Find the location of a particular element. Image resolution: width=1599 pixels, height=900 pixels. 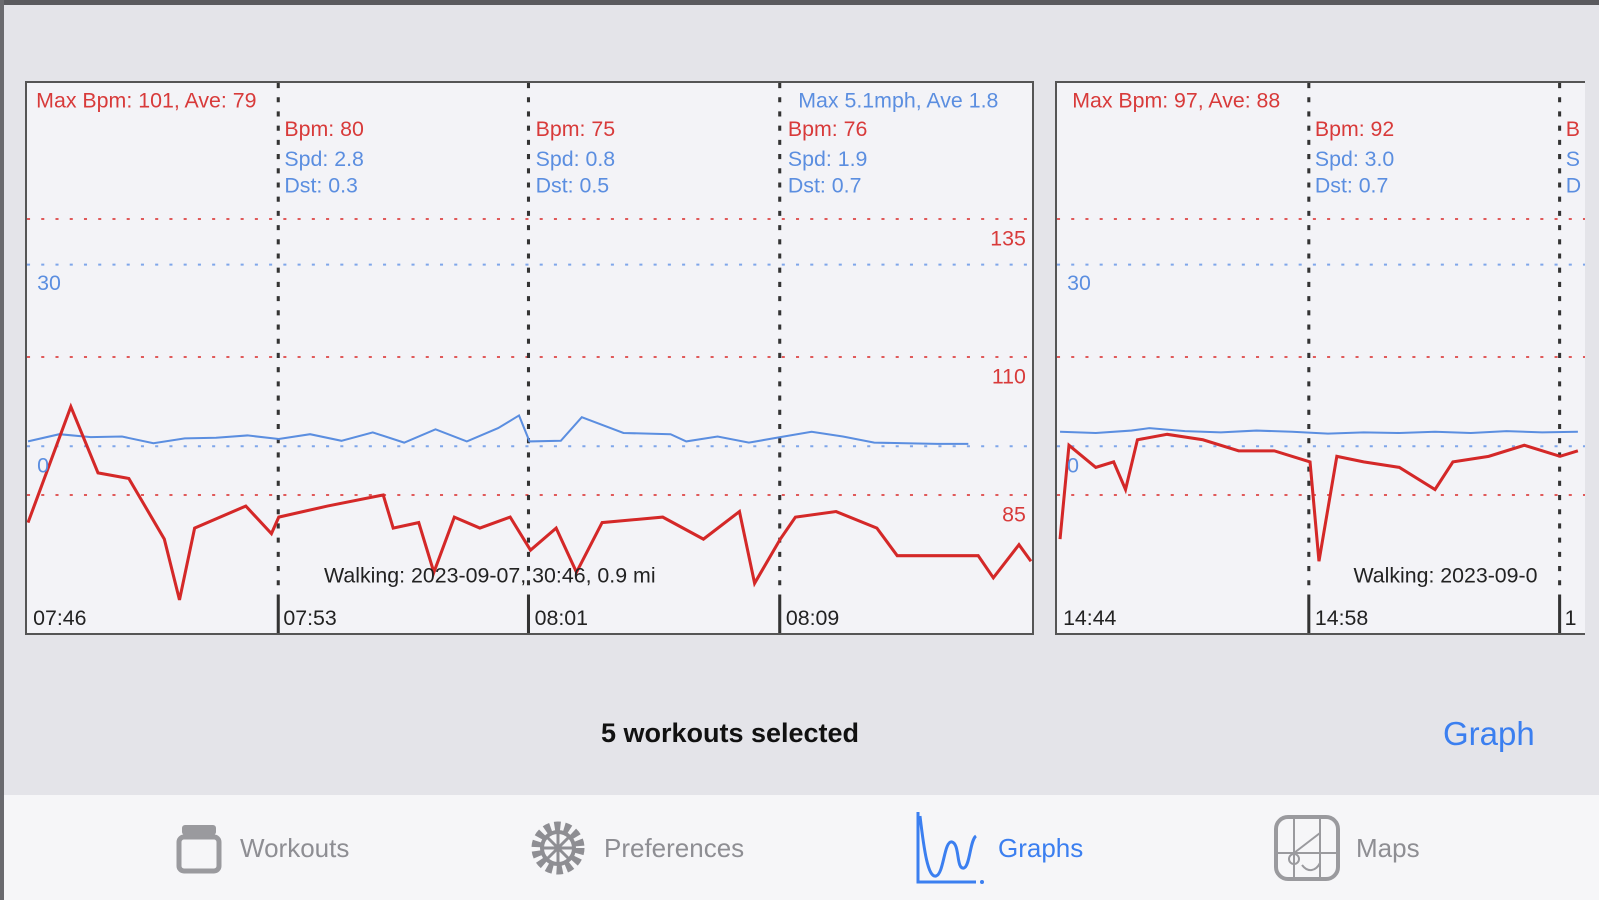

jar-icon is located at coordinates (199, 849).